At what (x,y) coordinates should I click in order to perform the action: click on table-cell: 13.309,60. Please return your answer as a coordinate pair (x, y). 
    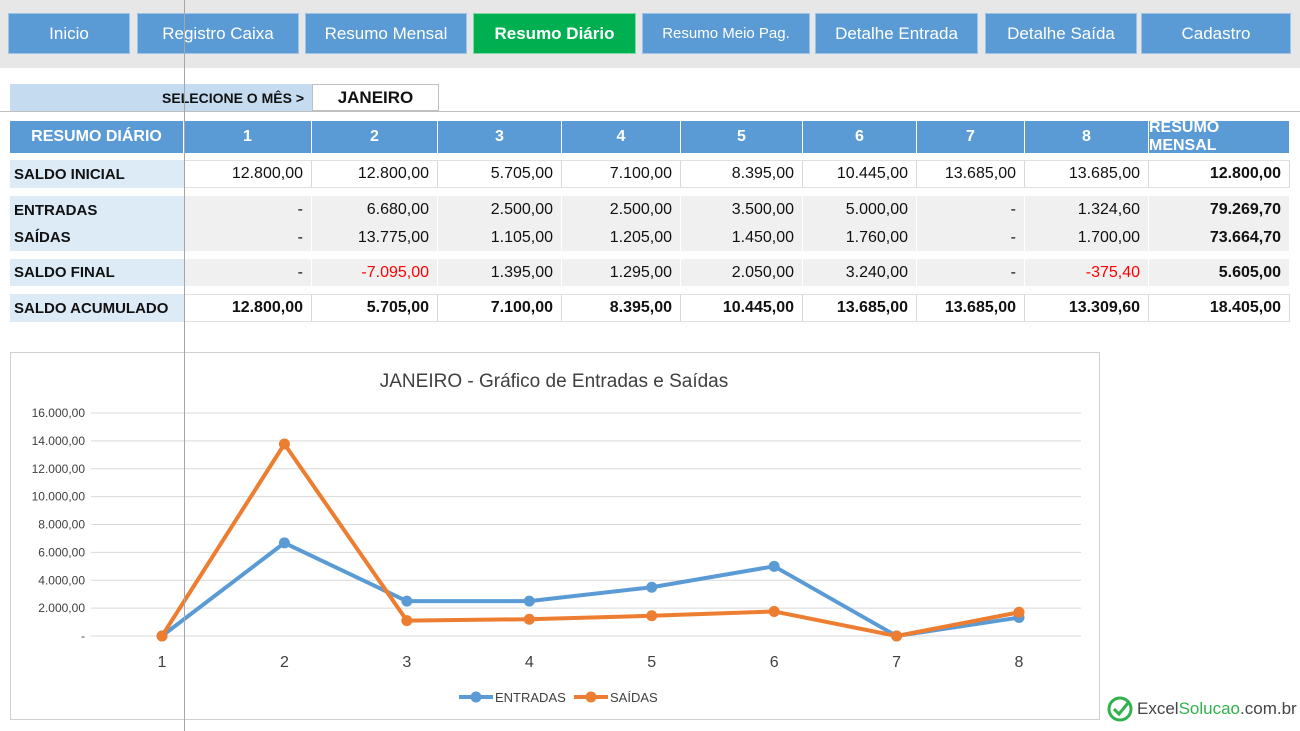
    Looking at the image, I should click on (1087, 308).